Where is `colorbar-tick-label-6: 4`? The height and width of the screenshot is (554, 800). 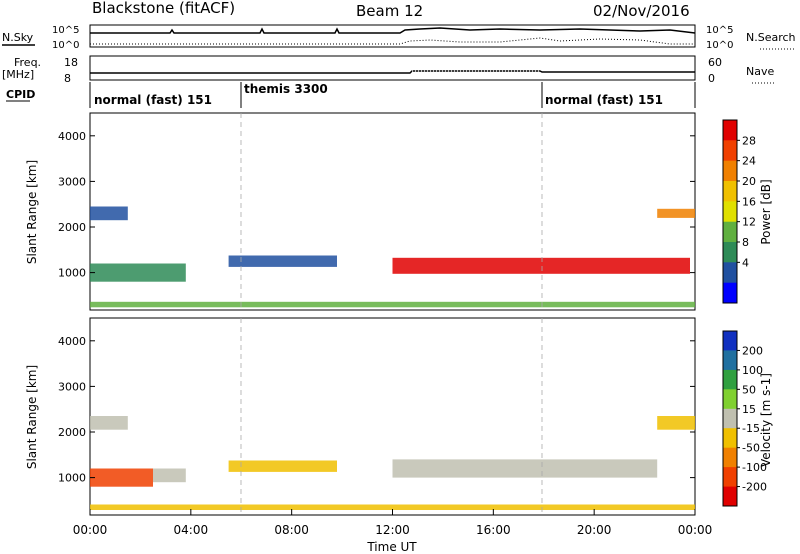
colorbar-tick-label-6: 4 is located at coordinates (745, 262).